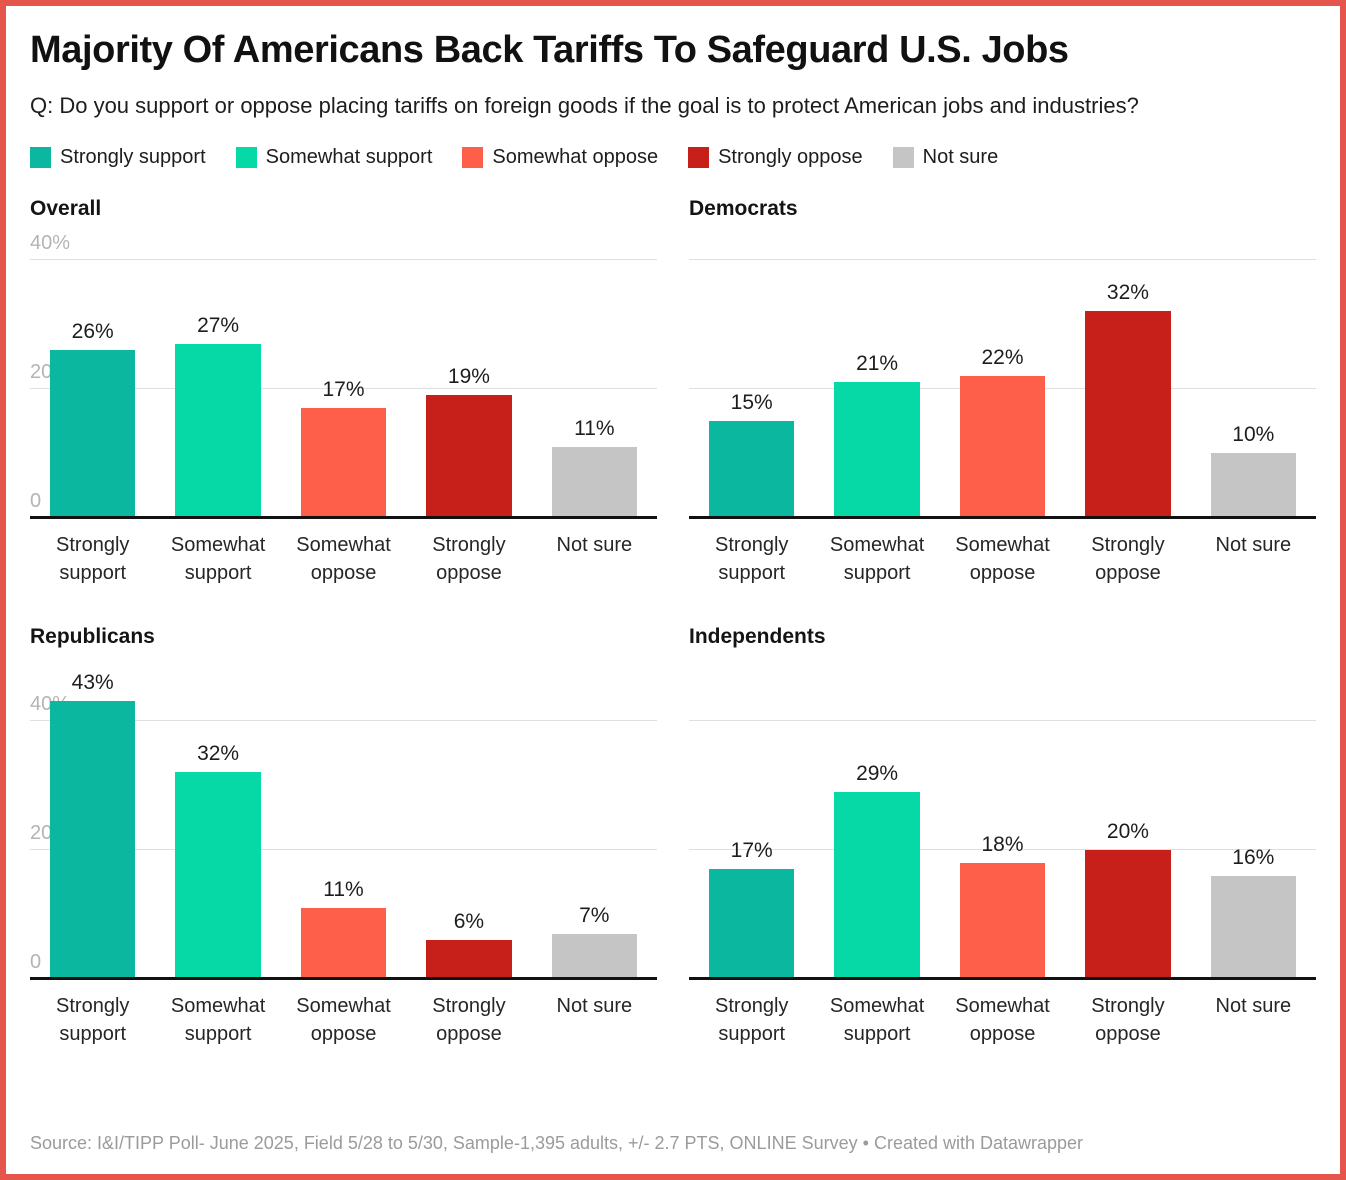 Image resolution: width=1346 pixels, height=1180 pixels. Describe the element at coordinates (93, 825) in the screenshot. I see `bar-strongly-support: 43%` at that location.